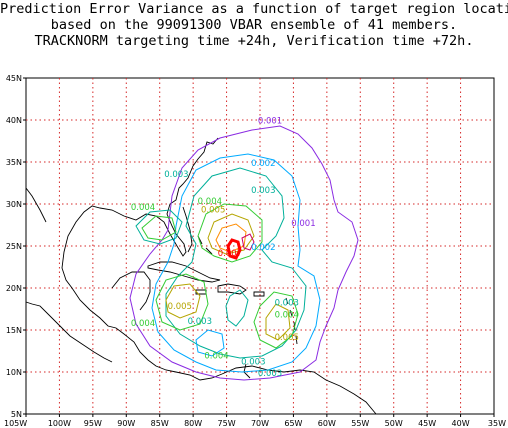 The image size is (508, 428). I want to click on lon-tick-label: 50W, so click(394, 423).